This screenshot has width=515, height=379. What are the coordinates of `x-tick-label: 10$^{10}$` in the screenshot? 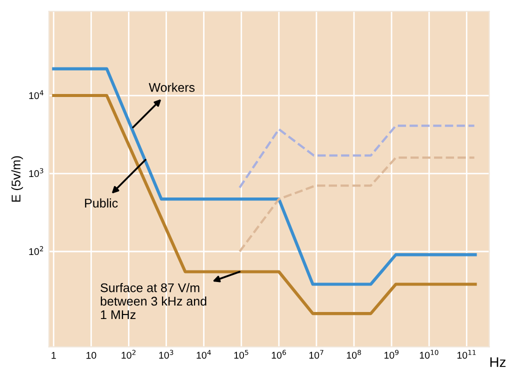 It's located at (429, 354).